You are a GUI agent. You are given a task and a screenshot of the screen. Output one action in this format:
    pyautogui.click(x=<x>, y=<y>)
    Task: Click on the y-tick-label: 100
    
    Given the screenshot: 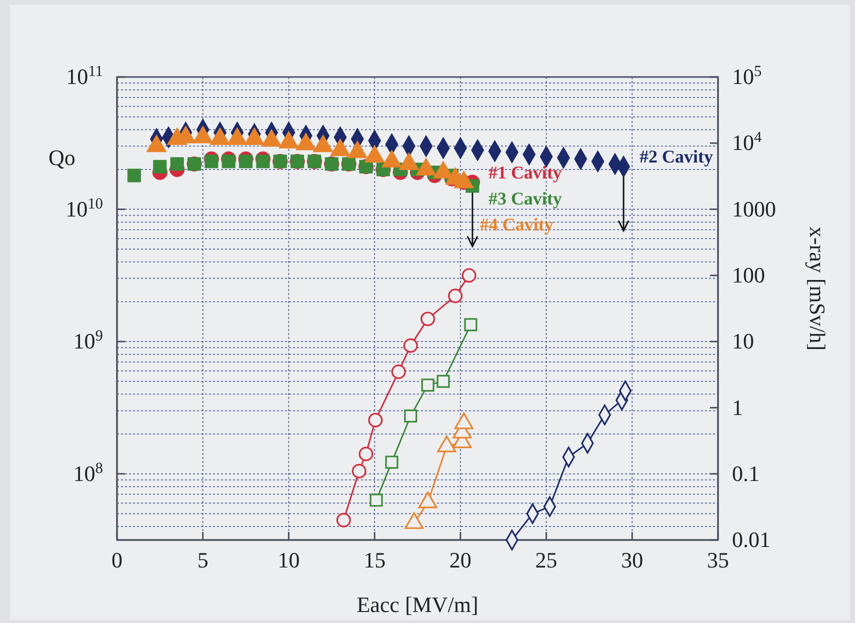 What is the action you would take?
    pyautogui.click(x=748, y=275)
    